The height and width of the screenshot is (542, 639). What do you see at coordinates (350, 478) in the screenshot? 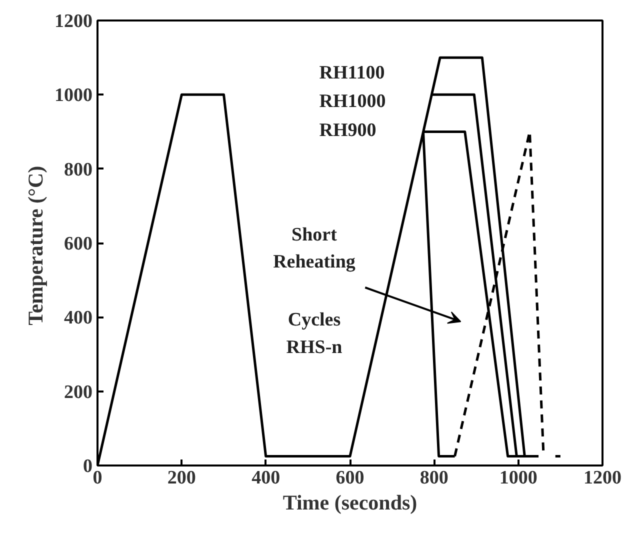
I see `x-tick-label: 600` at bounding box center [350, 478].